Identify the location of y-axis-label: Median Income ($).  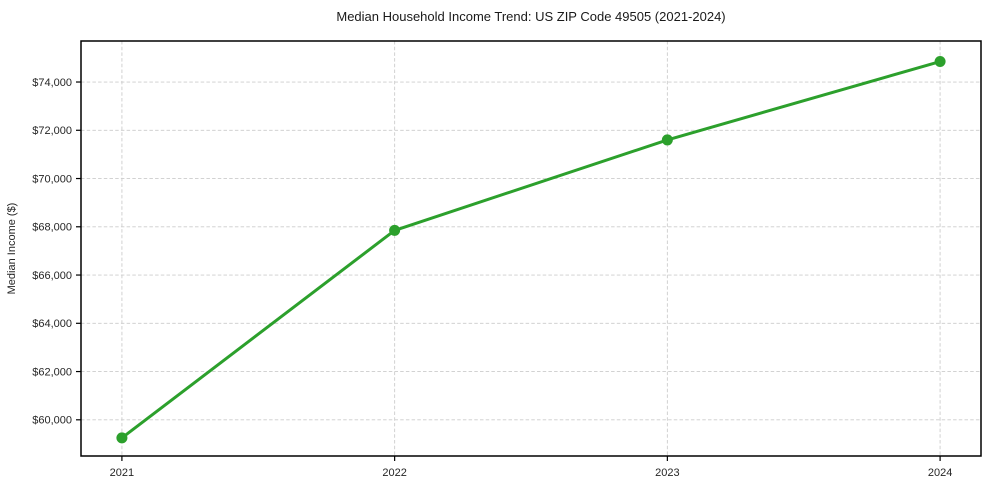
(12, 249).